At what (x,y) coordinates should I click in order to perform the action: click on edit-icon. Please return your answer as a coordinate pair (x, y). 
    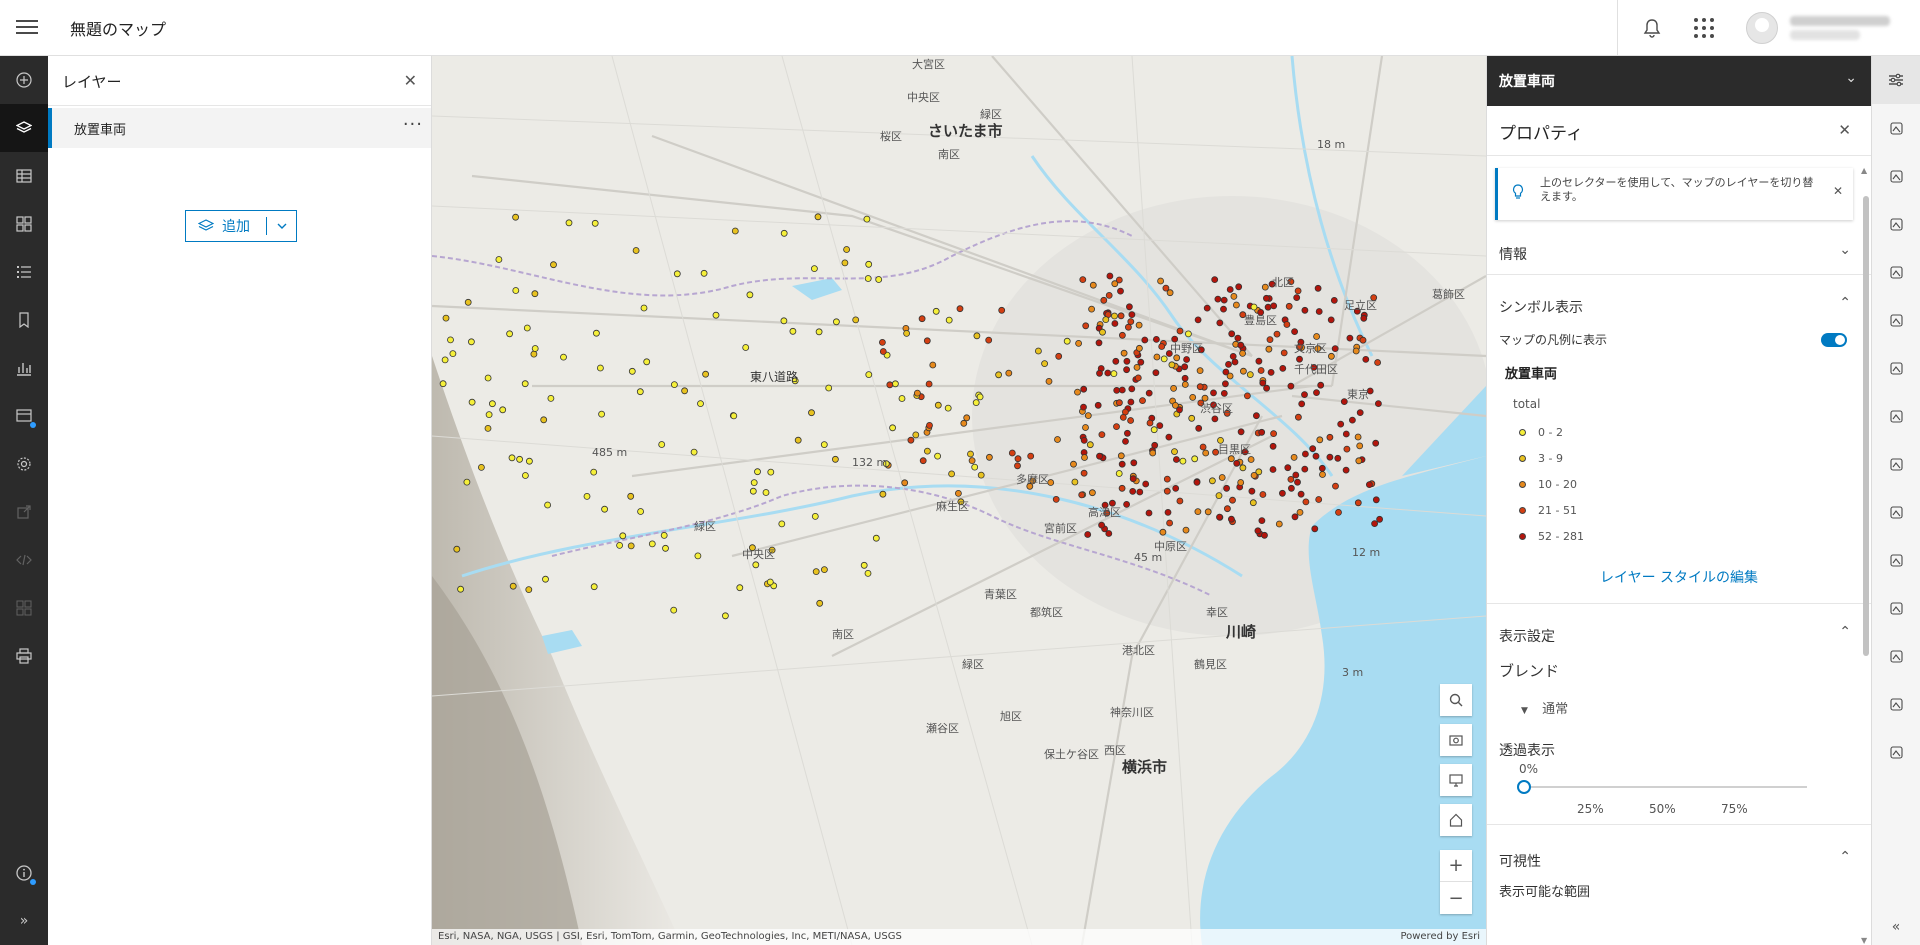
    Looking at the image, I should click on (1896, 656).